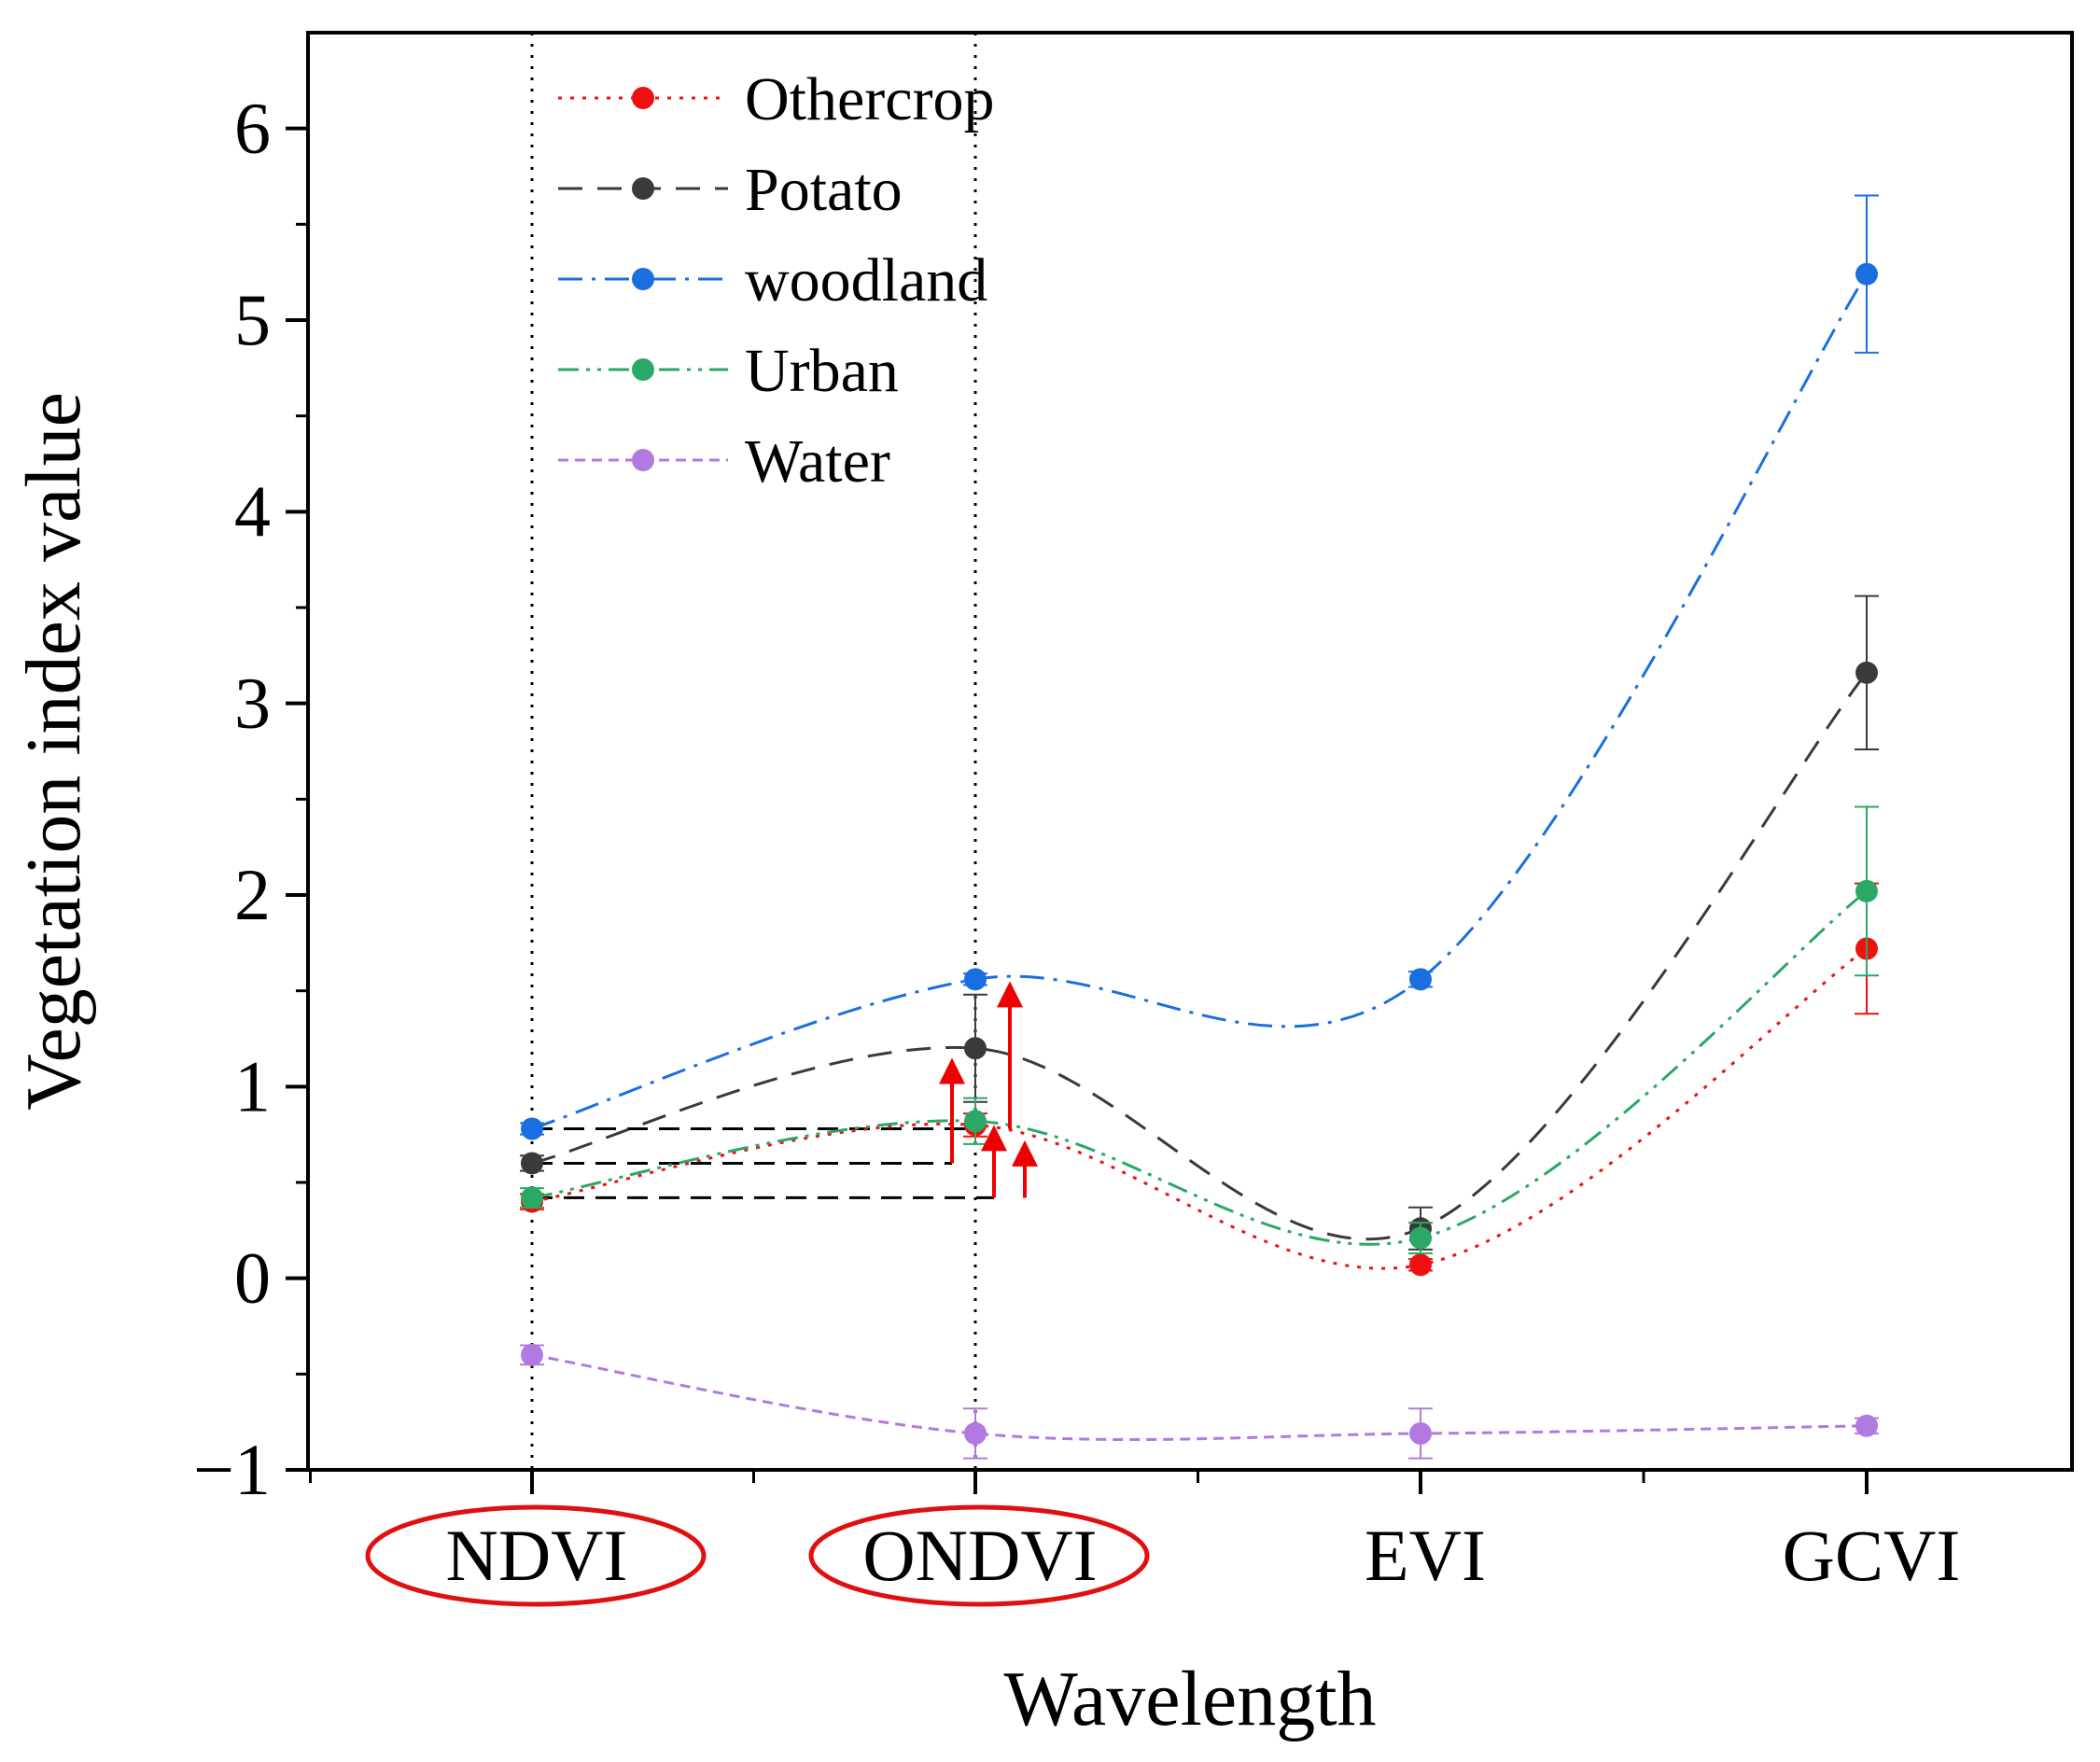 The width and height of the screenshot is (2100, 1762). What do you see at coordinates (1199, 1108) in the screenshot?
I see `series-line-othercrop` at bounding box center [1199, 1108].